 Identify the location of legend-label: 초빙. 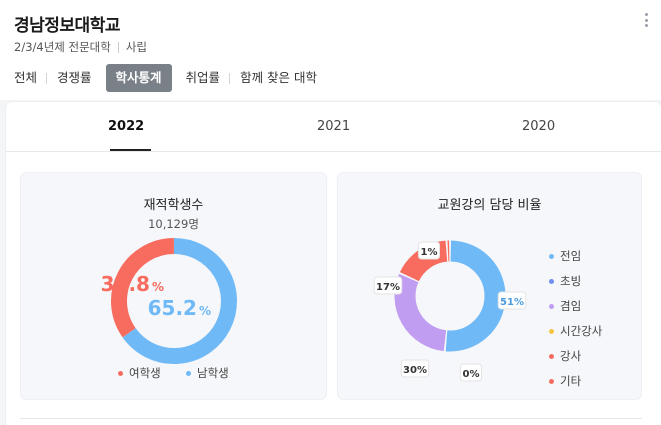
(571, 281).